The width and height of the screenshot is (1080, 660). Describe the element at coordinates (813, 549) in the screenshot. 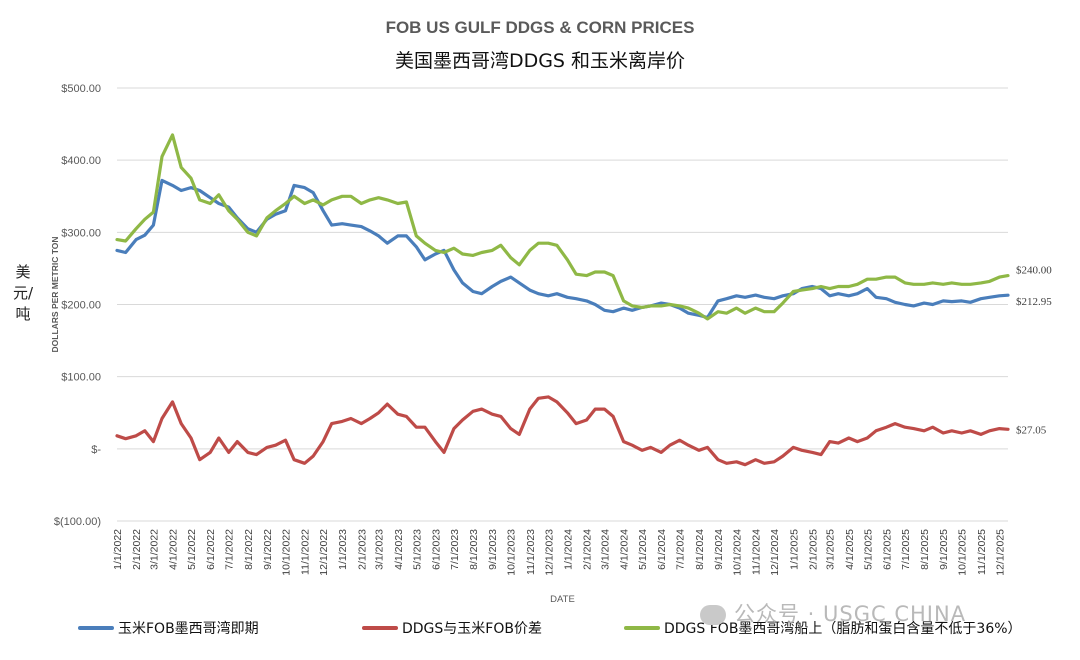

I see `x-tick-label-37: 2/1/2025` at that location.